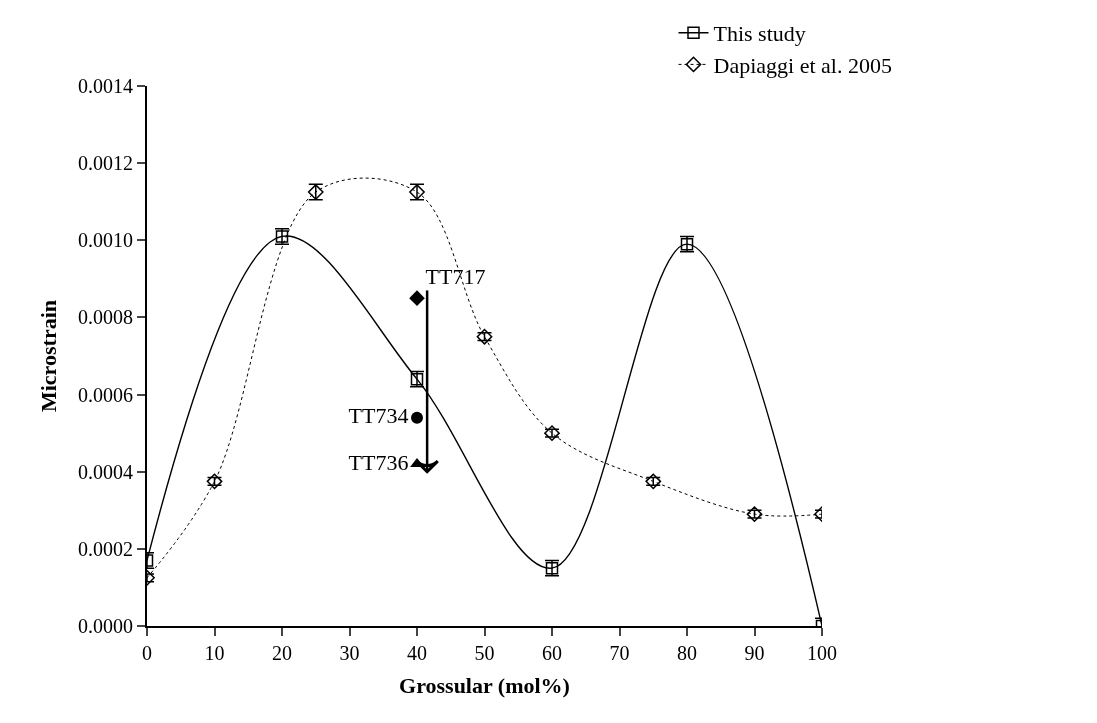 The height and width of the screenshot is (723, 1097). What do you see at coordinates (378, 416) in the screenshot?
I see `series-label: TT734` at bounding box center [378, 416].